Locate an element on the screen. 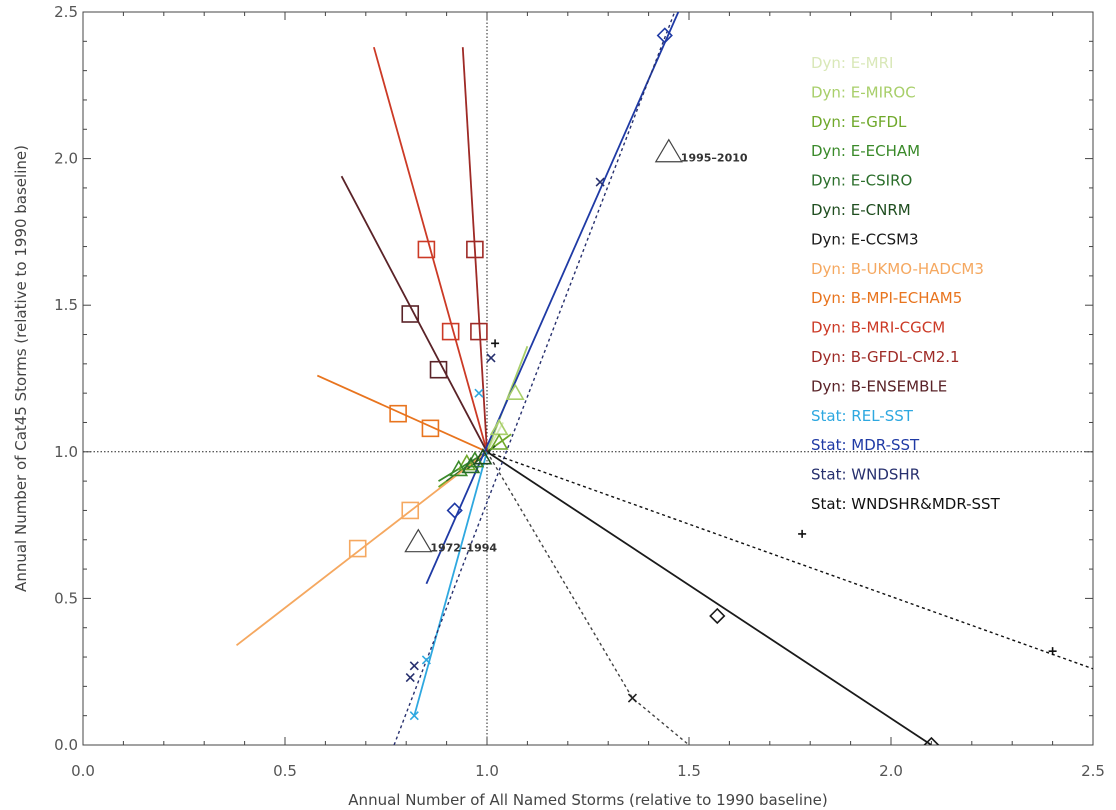 This screenshot has width=1116, height=810. legend-entry-b-gfdl-cm2-1: Dyn: B-GFDL-CM2.1 is located at coordinates (885, 357).